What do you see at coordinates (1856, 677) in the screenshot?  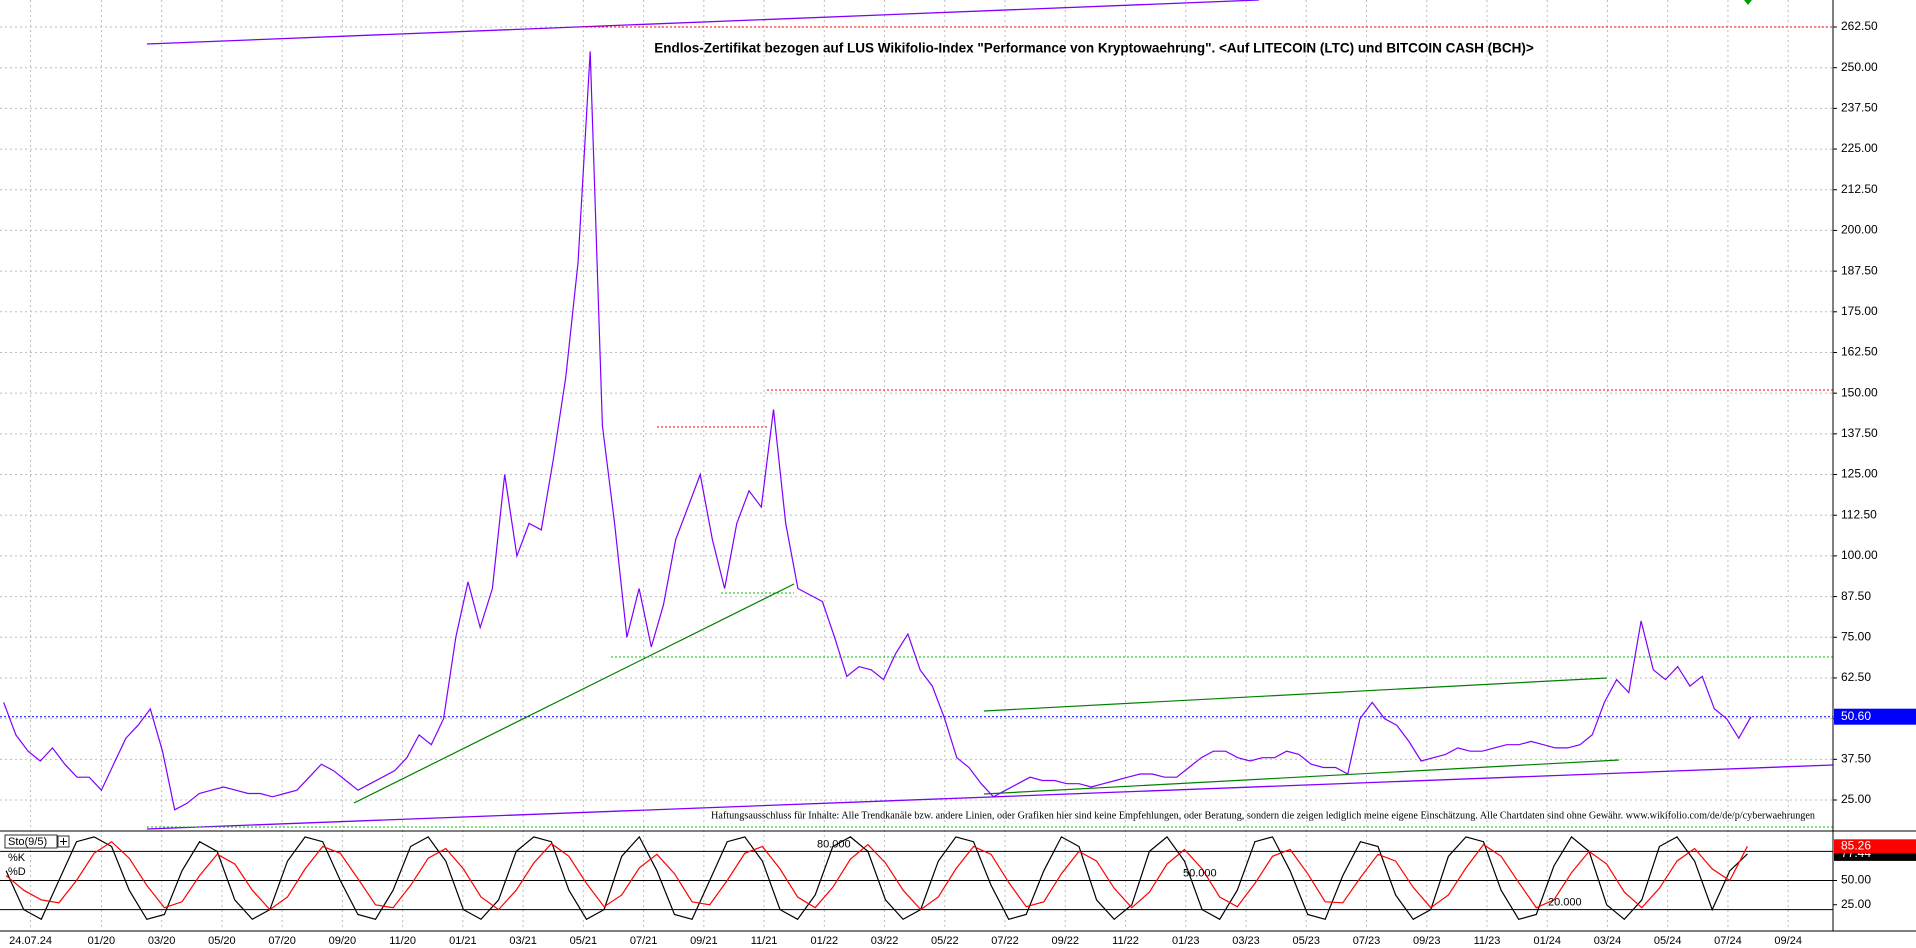 I see `y-tick-label: 62.50` at bounding box center [1856, 677].